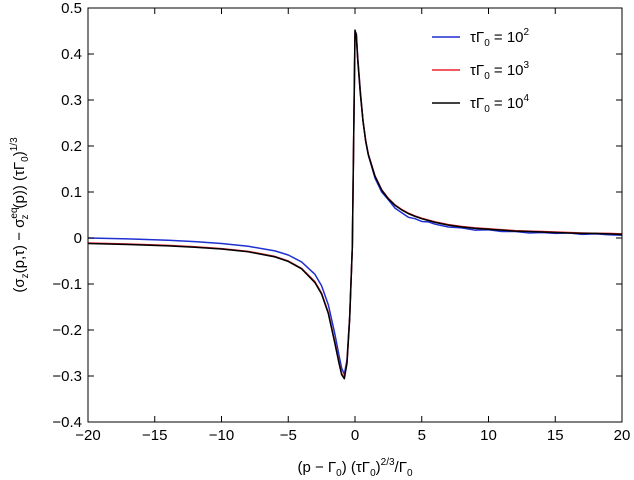 This screenshot has height=480, width=634. Describe the element at coordinates (555, 435) in the screenshot. I see `x-tick-label: 15` at that location.